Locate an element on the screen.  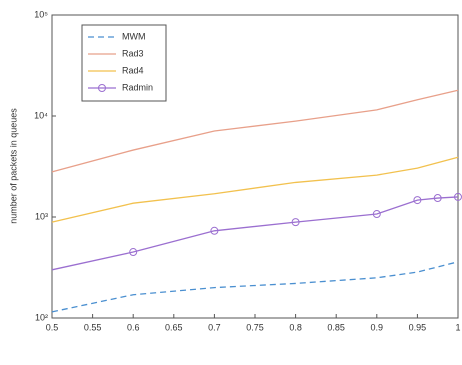
series-line is located at coordinates (255, 287).